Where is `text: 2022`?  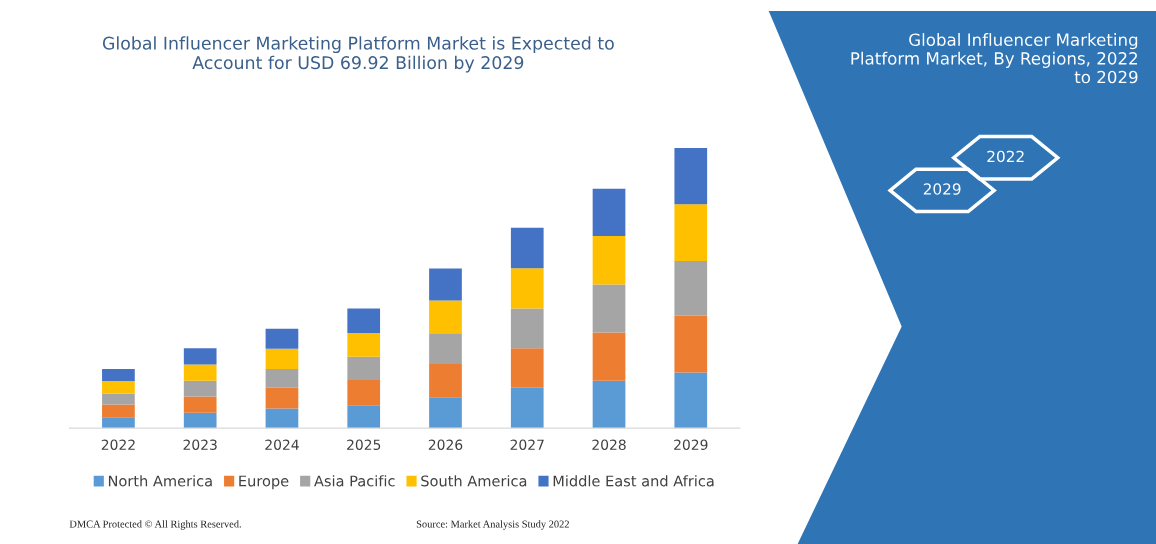
text: 2022 is located at coordinates (1005, 156).